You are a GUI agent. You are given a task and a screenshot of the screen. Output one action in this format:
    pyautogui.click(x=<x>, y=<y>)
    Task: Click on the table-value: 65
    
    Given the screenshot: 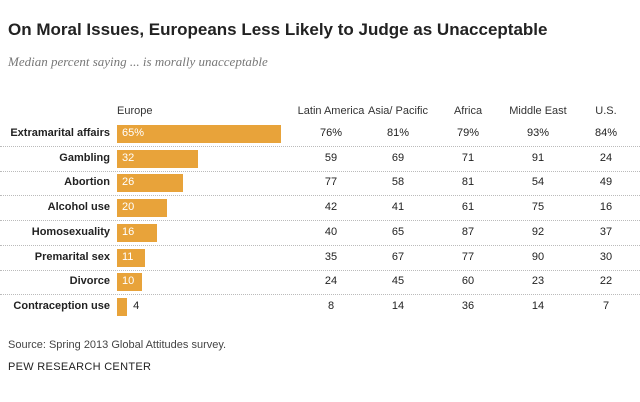 What is the action you would take?
    pyautogui.click(x=398, y=231)
    